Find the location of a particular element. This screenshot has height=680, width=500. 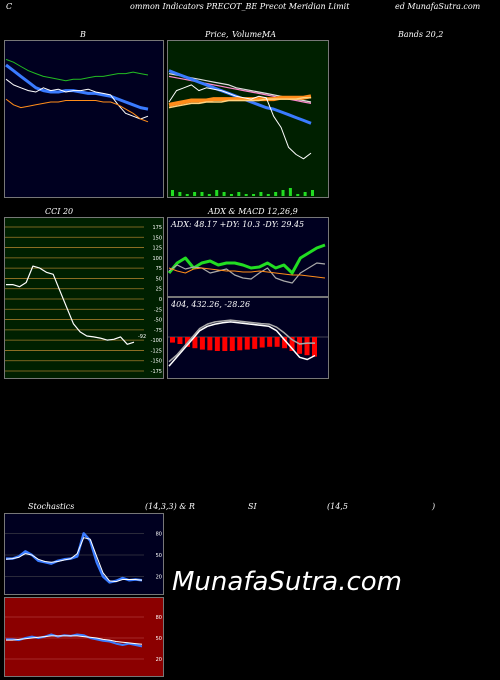

macd-chart: 404, 432.26, -28.26 is located at coordinates (248, 338).